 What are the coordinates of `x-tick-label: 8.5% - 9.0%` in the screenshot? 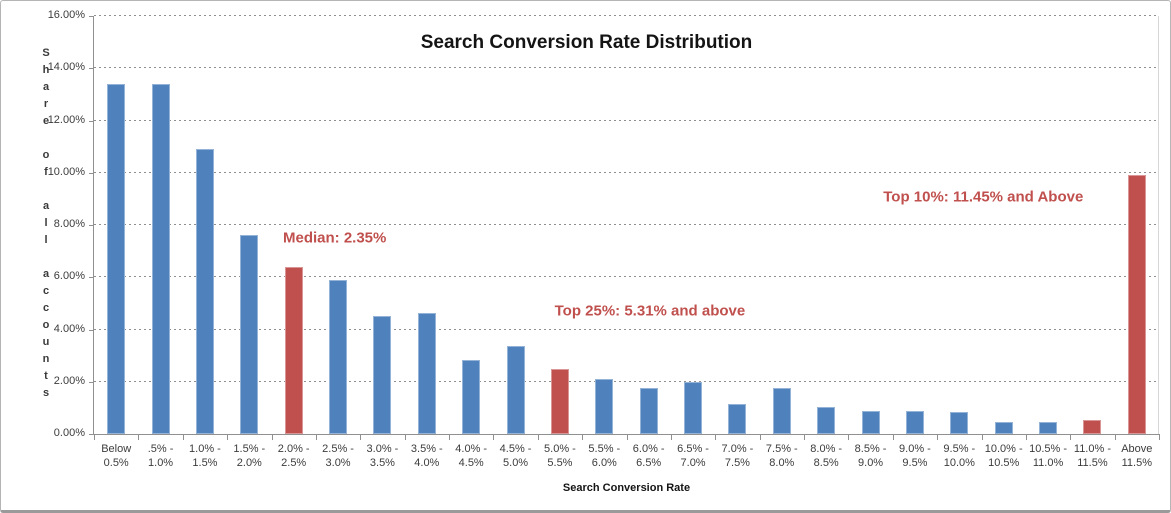 It's located at (870, 456).